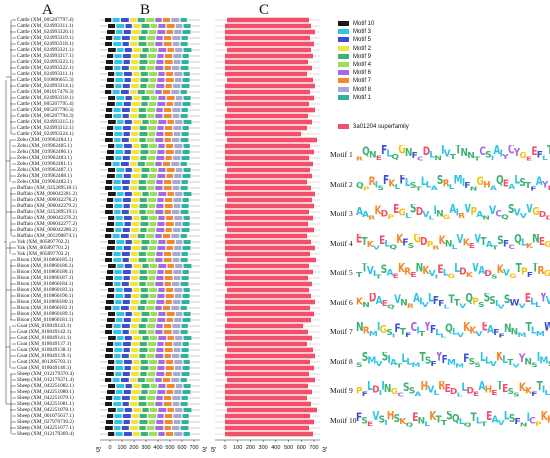 Image resolution: width=550 pixels, height=458 pixels. What do you see at coordinates (45, 121) in the screenshot?
I see `sequence-label: Cattle (XM_024993315.1)` at bounding box center [45, 121].